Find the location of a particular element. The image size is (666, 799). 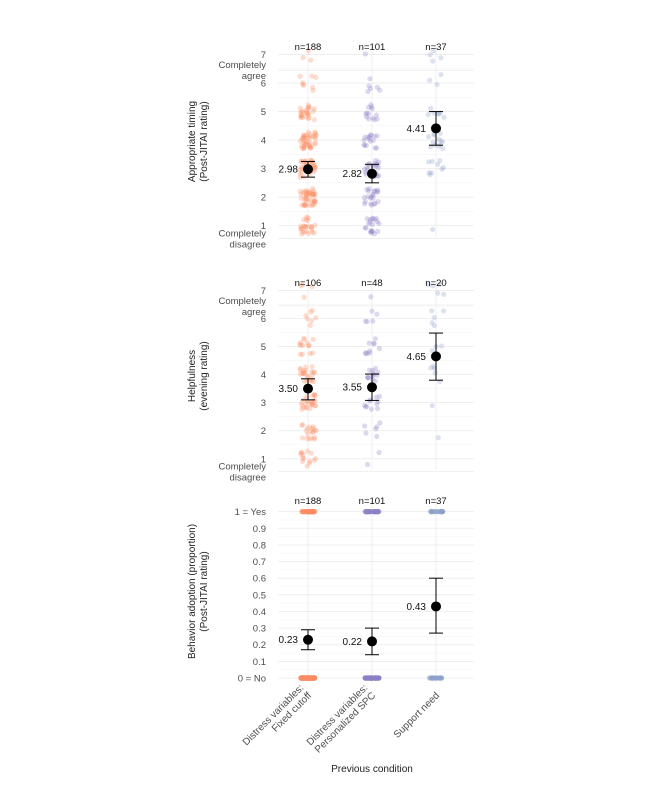

y-tick-label: 1 is located at coordinates (263, 226).